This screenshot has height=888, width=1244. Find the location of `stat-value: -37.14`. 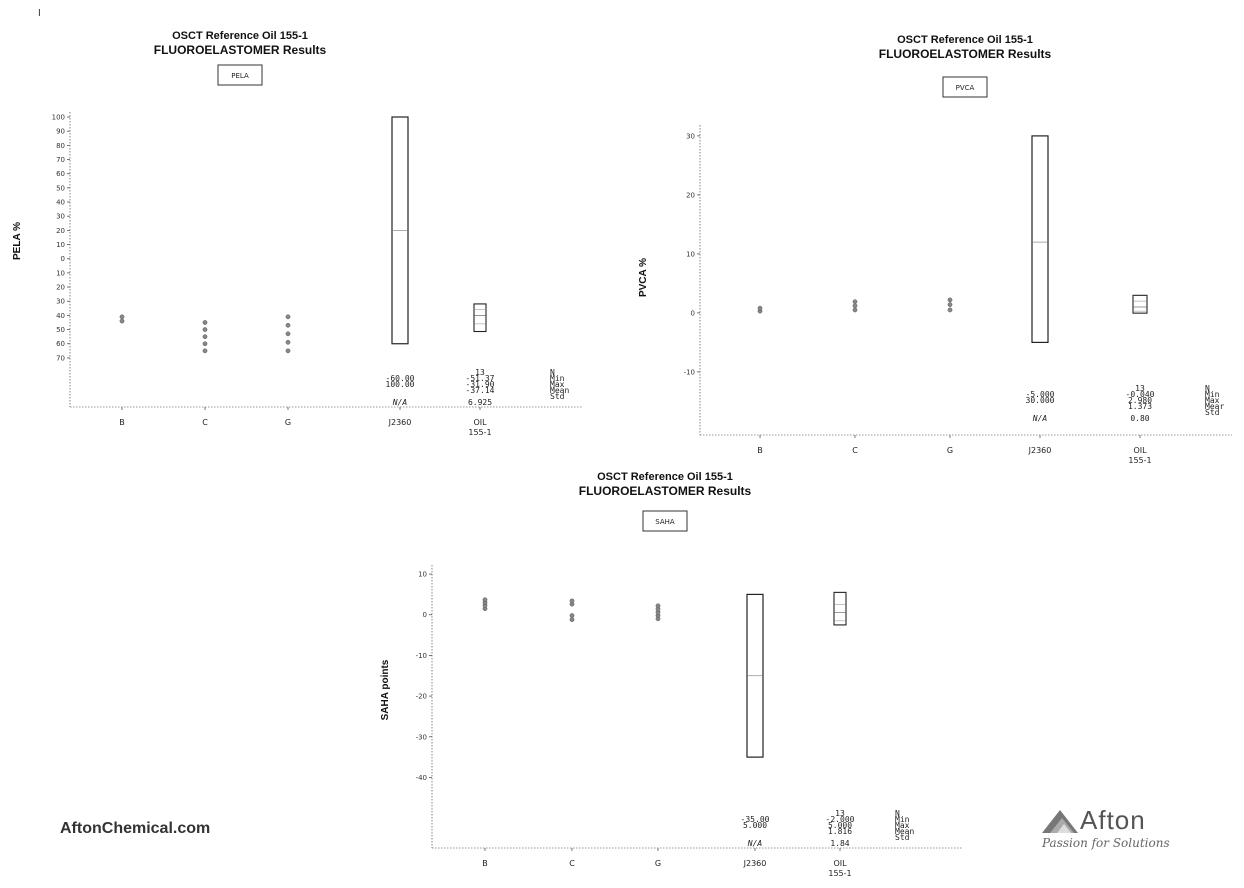

stat-value: -37.14 is located at coordinates (480, 390).